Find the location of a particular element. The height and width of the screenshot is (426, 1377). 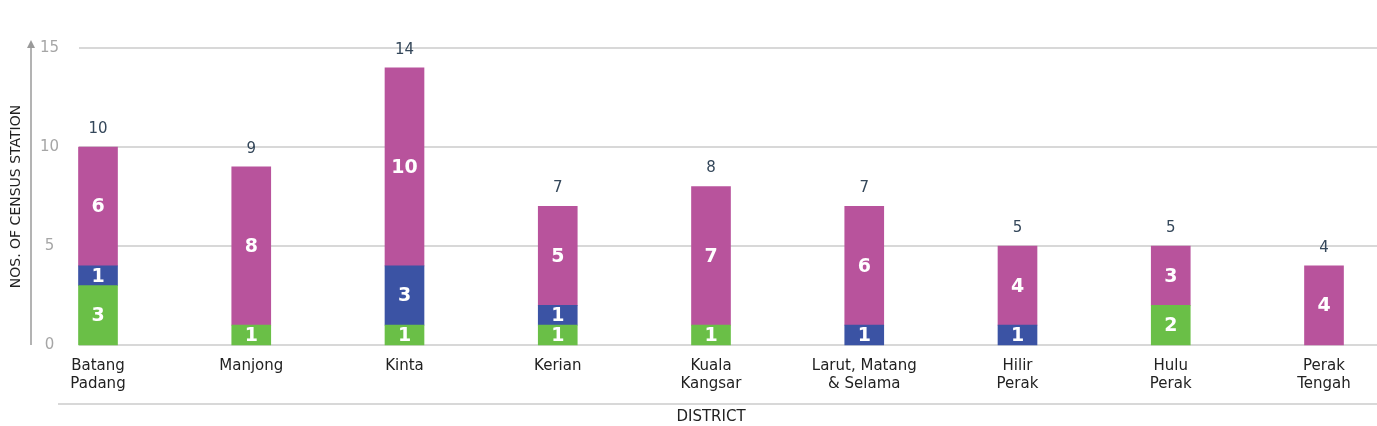

data-label: 8 is located at coordinates (251, 244).